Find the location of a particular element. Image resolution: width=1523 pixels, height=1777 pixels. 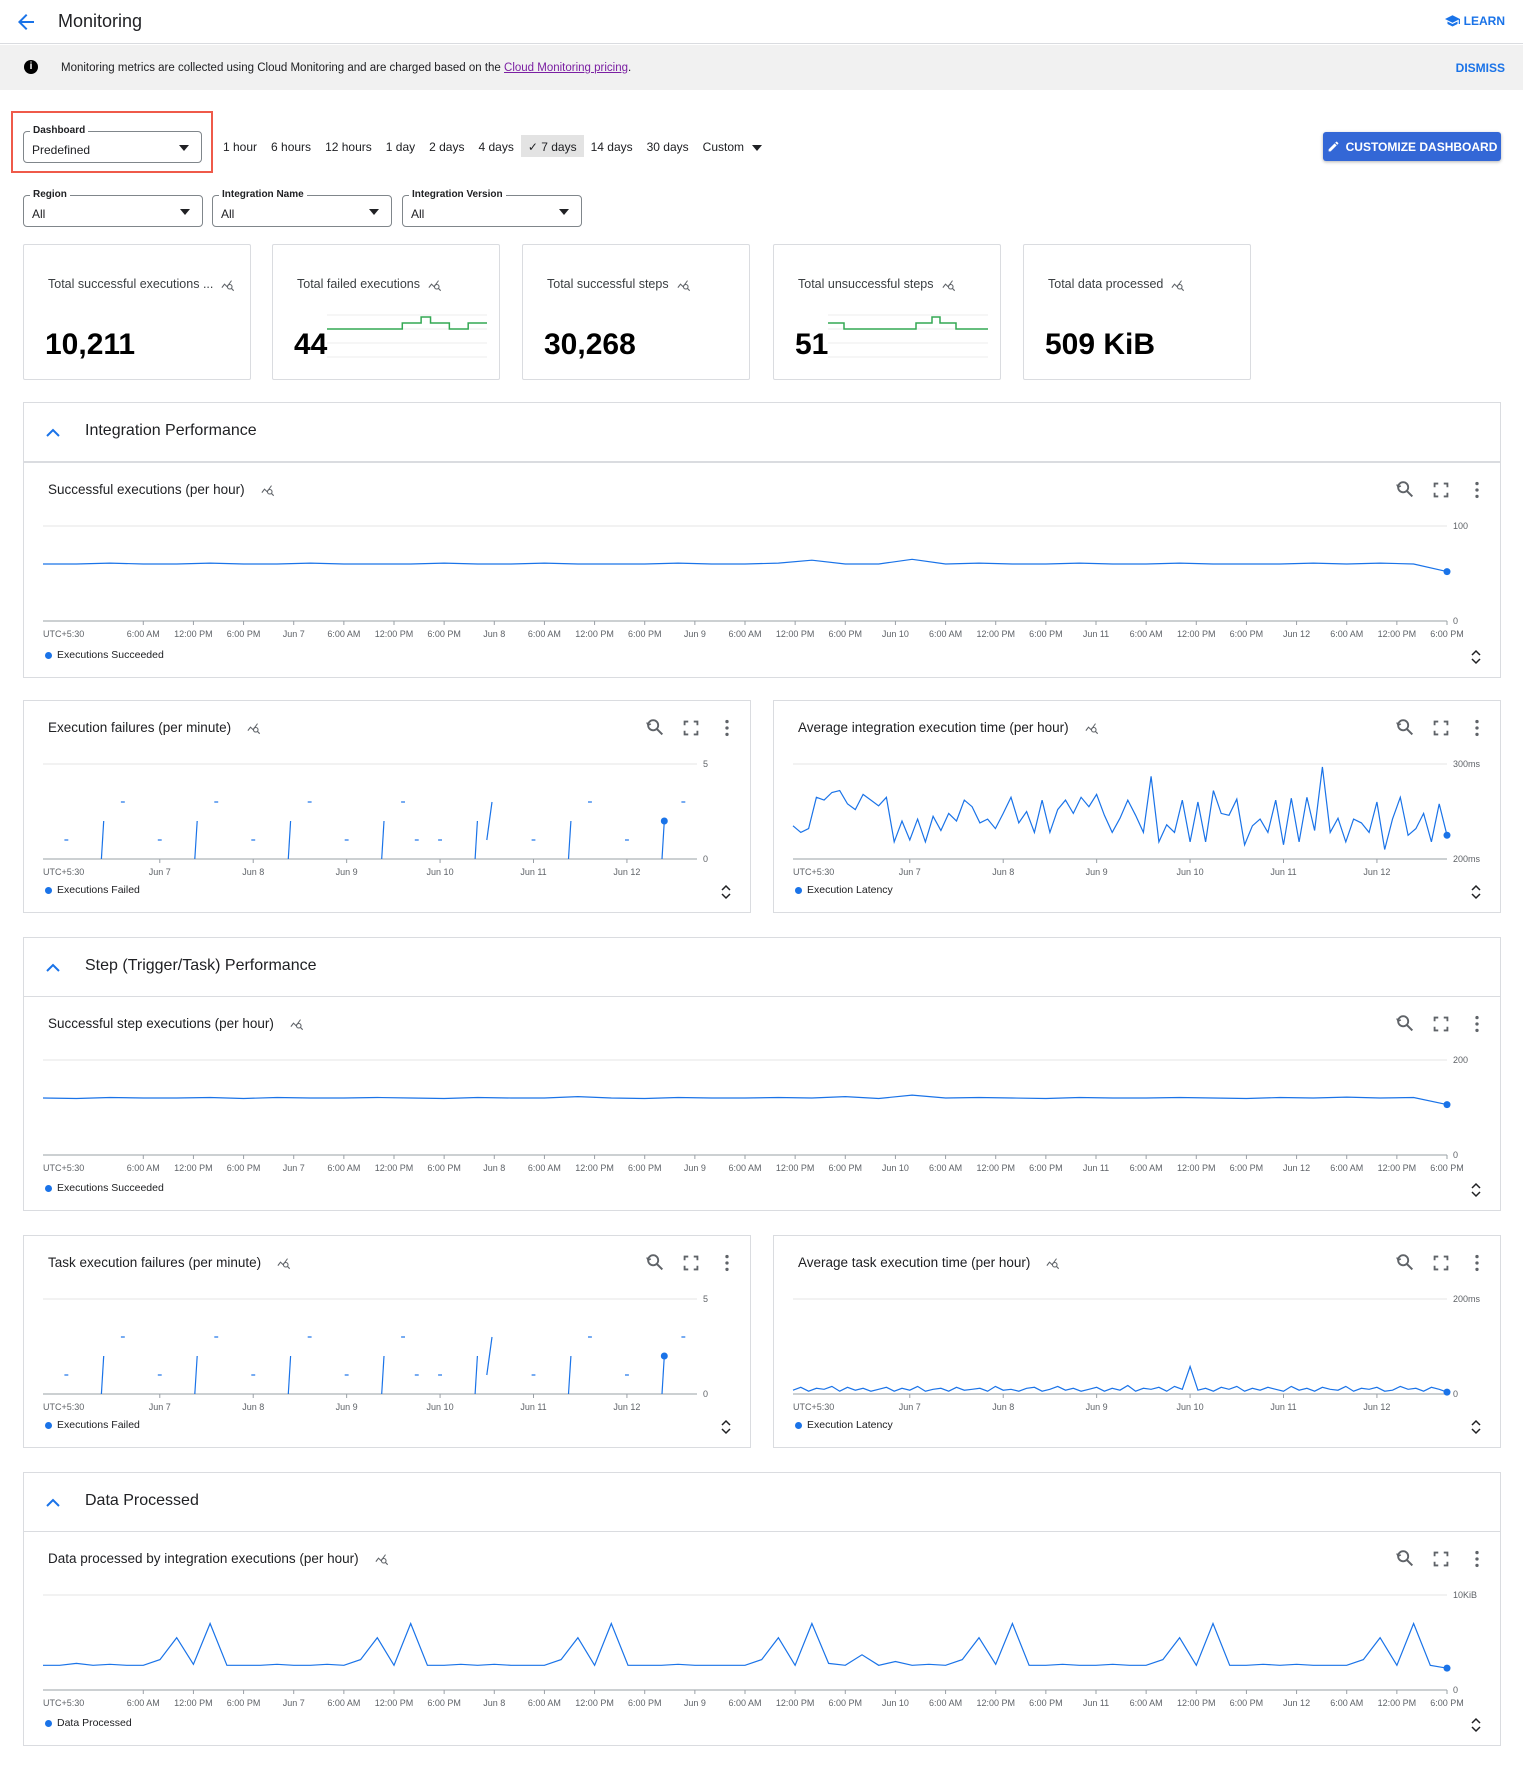

customize-dashboard-button: CUSTOMIZE DASHBOARD is located at coordinates (1412, 146).